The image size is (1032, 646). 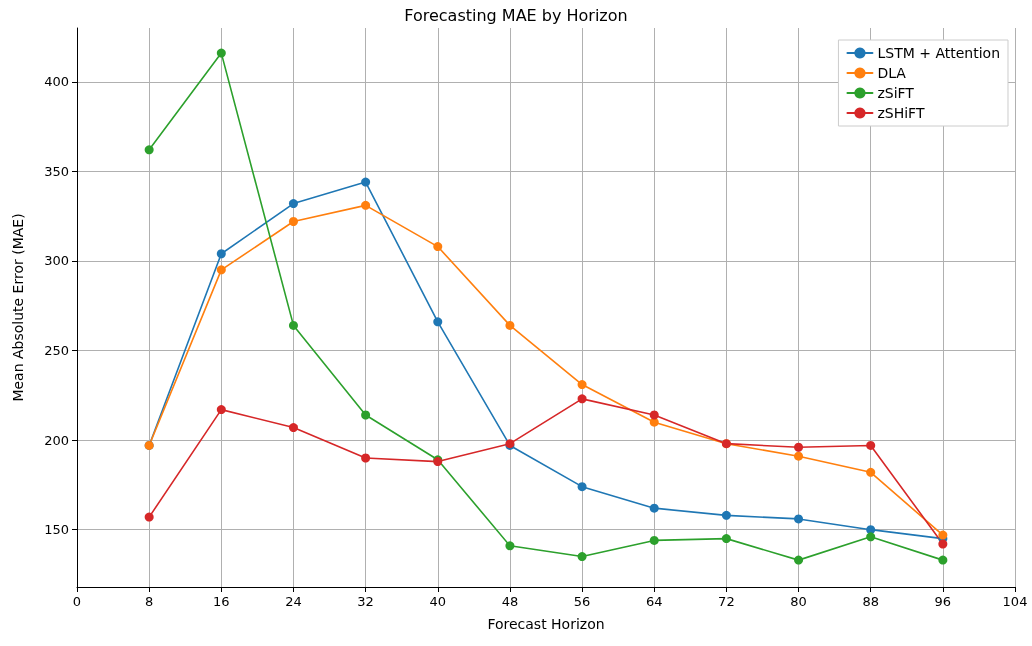 What do you see at coordinates (221, 601) in the screenshot?
I see `x-tick-label: 16` at bounding box center [221, 601].